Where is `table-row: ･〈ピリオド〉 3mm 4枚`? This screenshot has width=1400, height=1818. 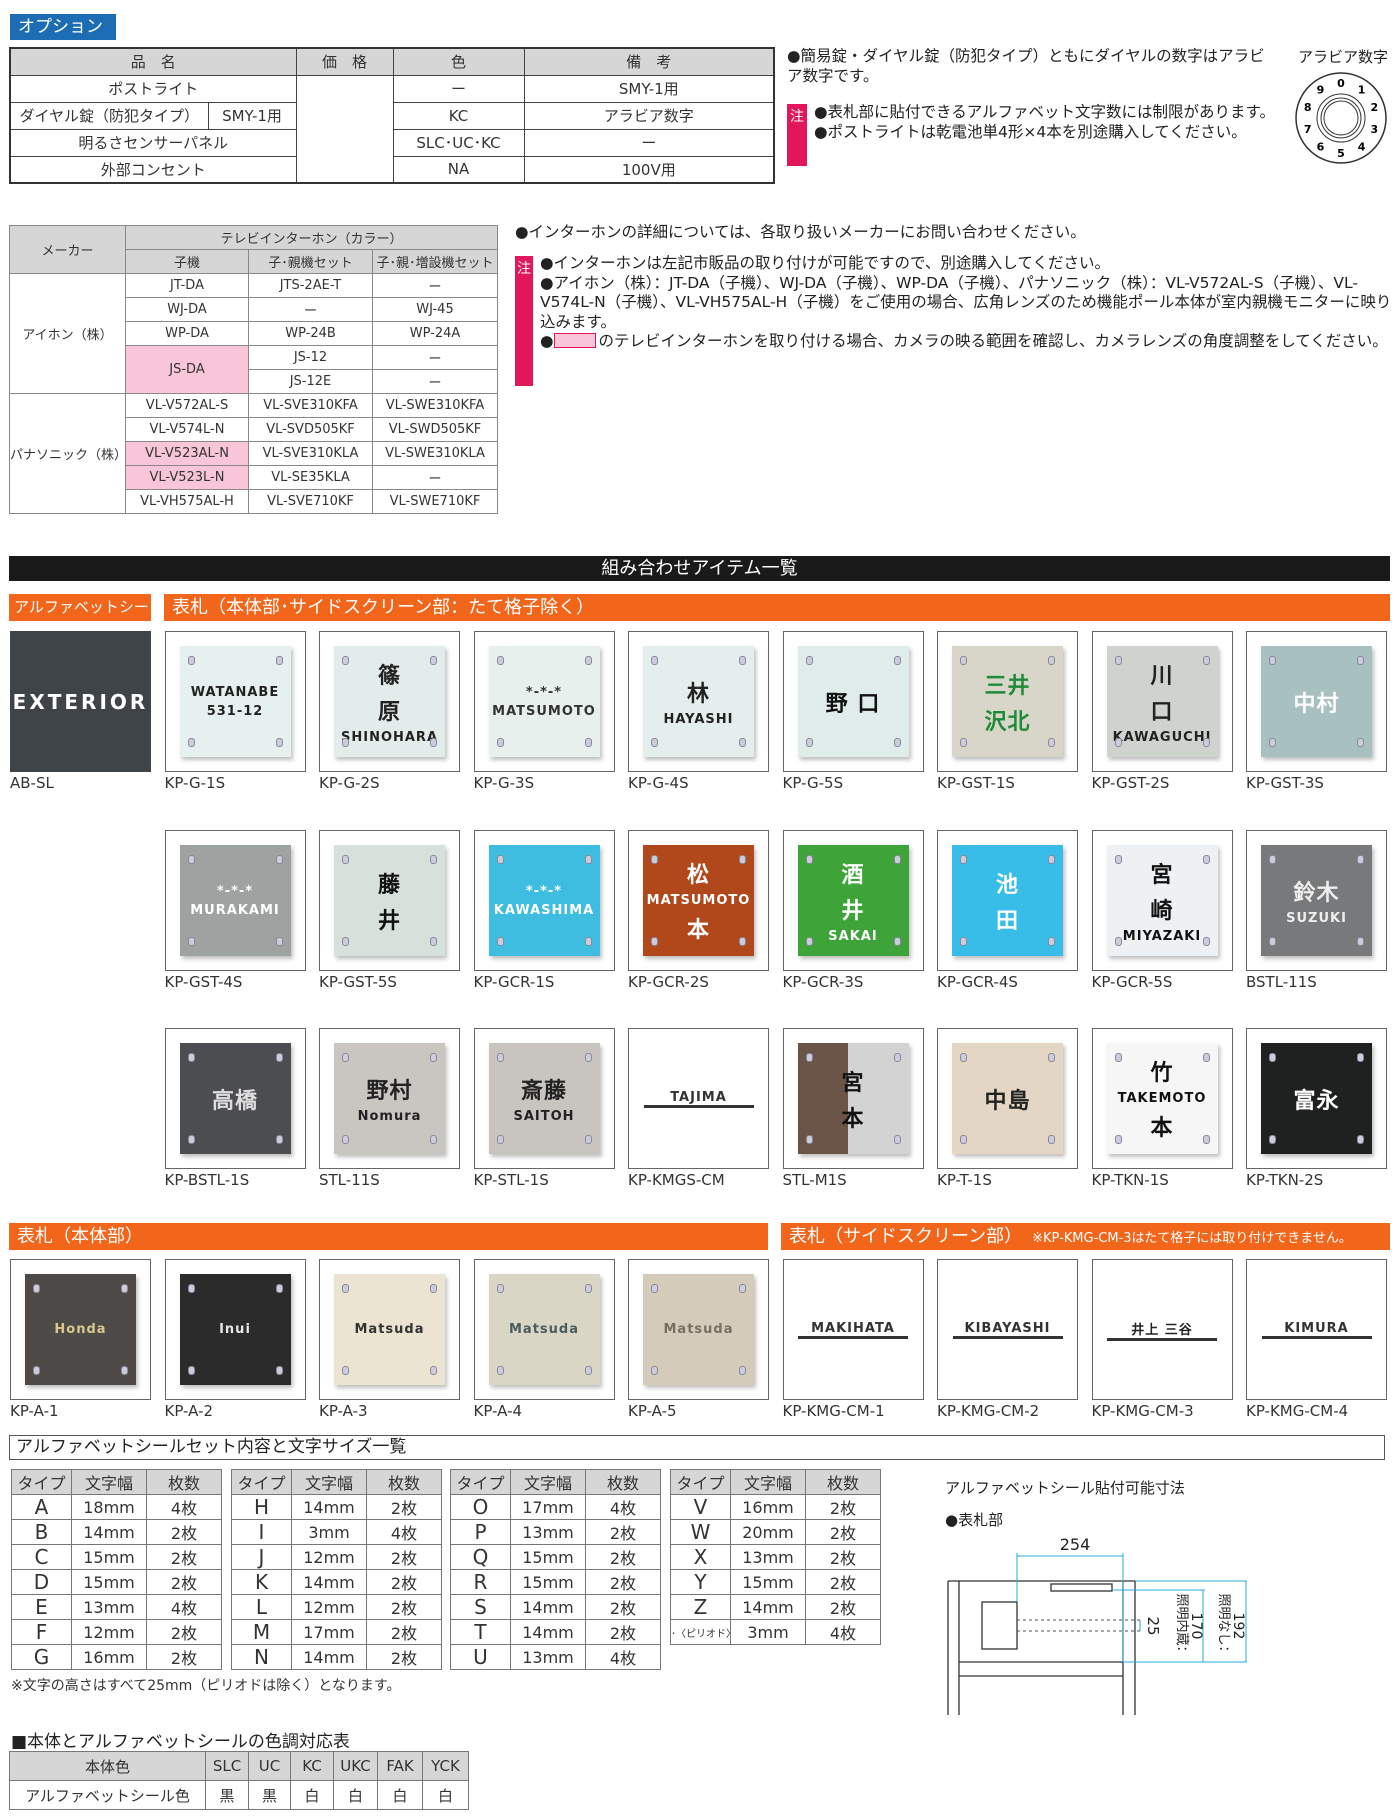 table-row: ･〈ピリオド〉 3mm 4枚 is located at coordinates (775, 1632).